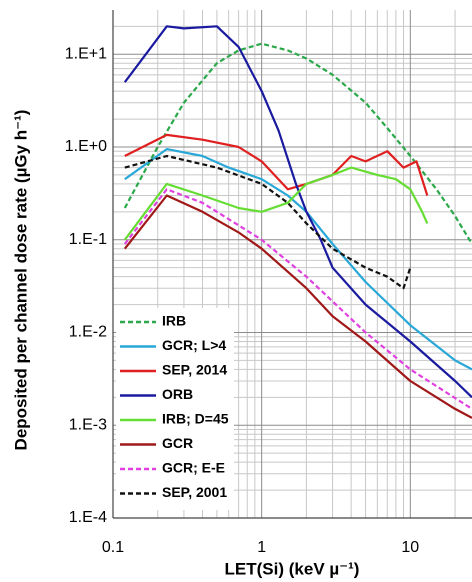  Describe the element at coordinates (194, 492) in the screenshot. I see `legend-label: SEP, 2001` at that location.